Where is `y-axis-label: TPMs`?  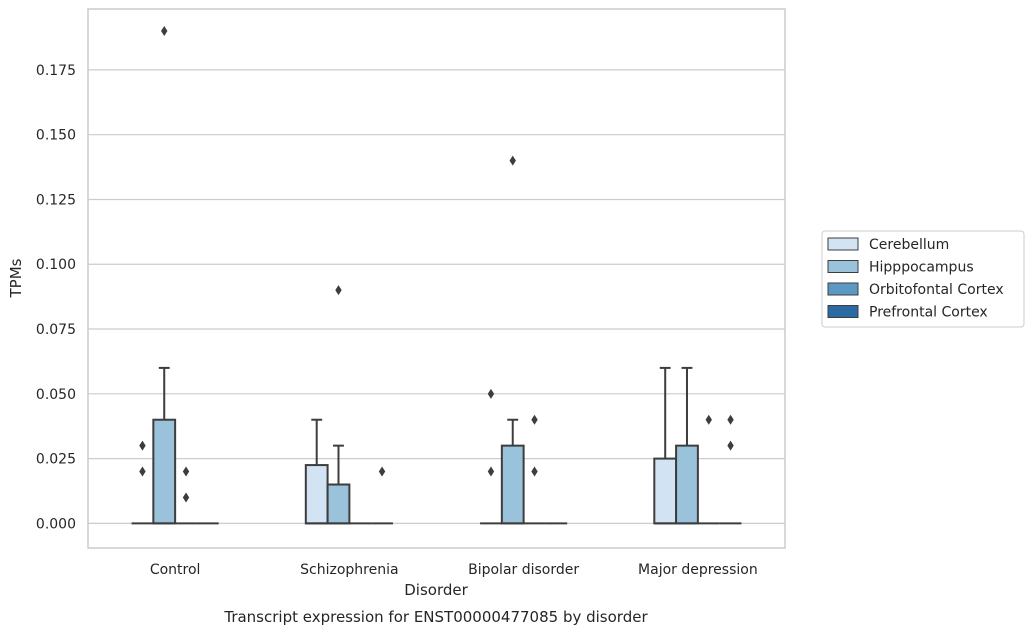
y-axis-label: TPMs is located at coordinates (16, 278).